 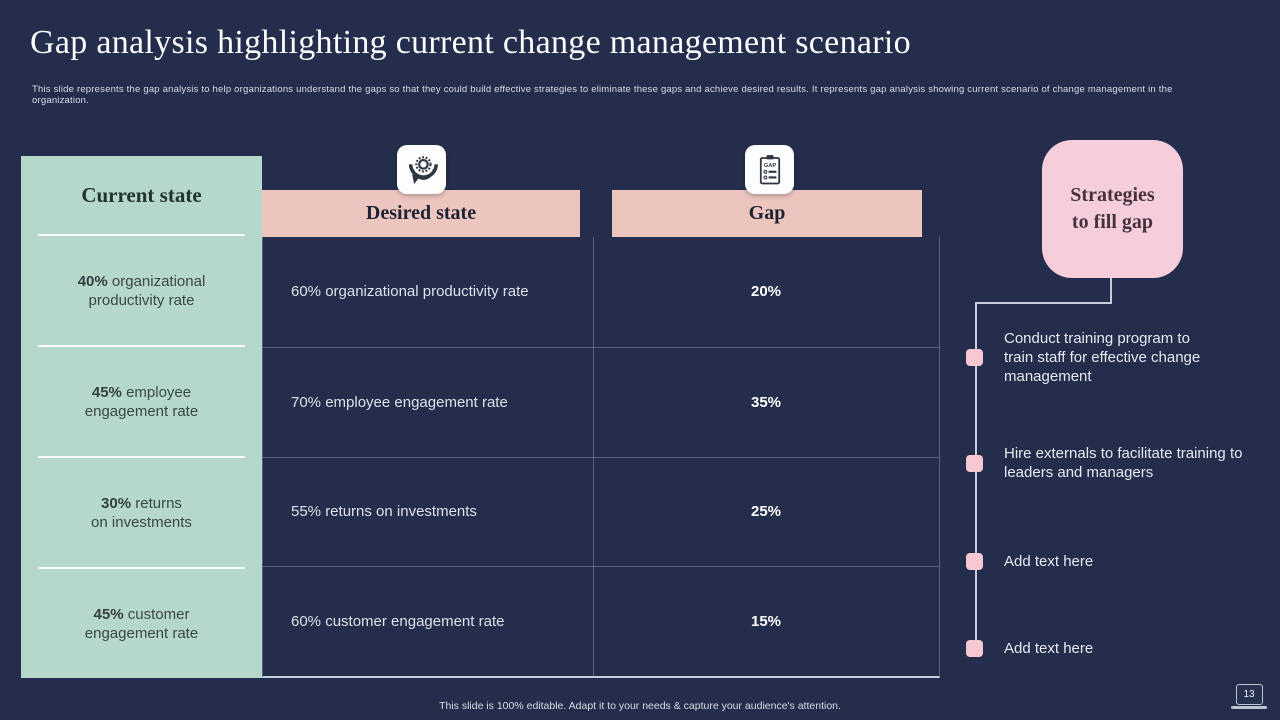 I want to click on current-state-value: 30% returns on investments, so click(x=141, y=512).